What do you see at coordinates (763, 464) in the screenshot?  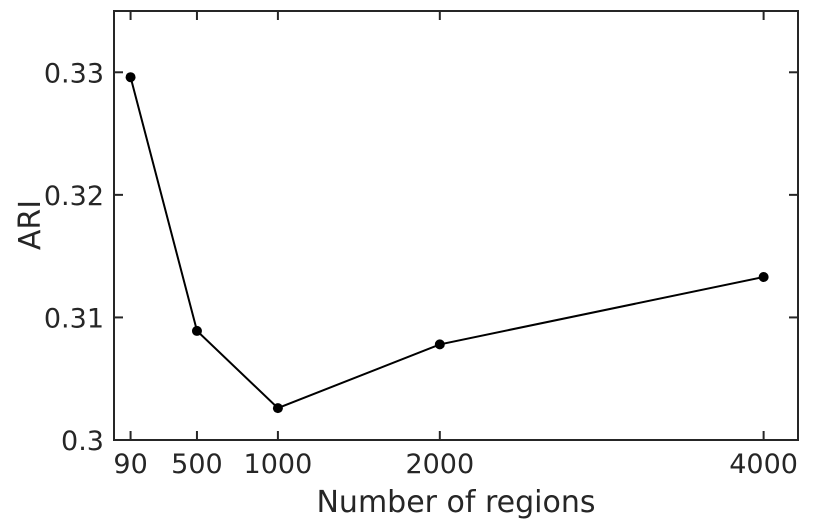 I see `x-tick-label: 4000` at bounding box center [763, 464].